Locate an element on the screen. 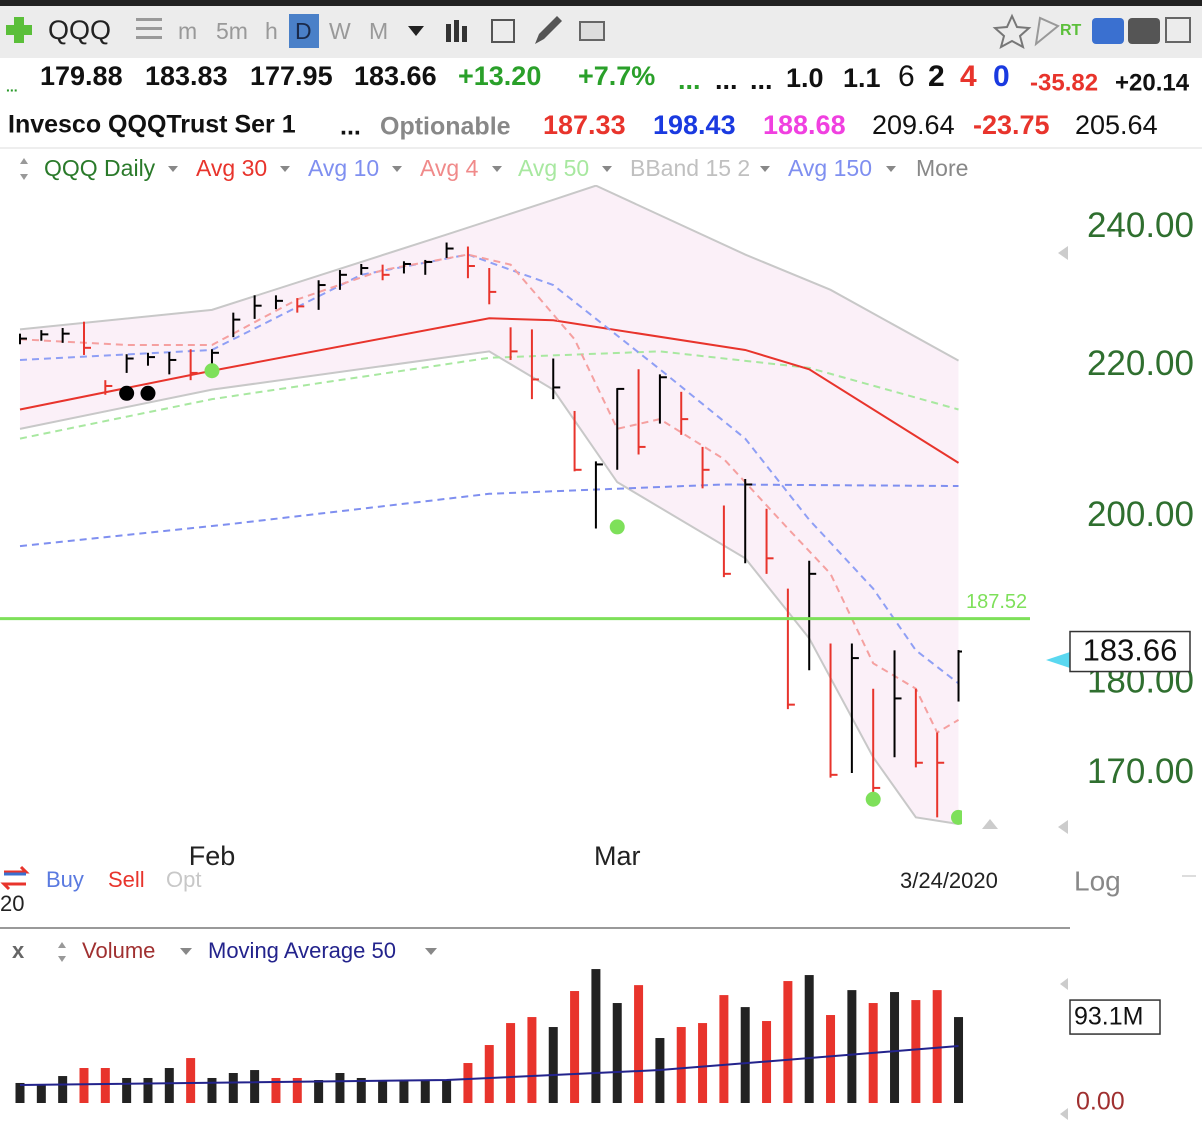 The image size is (1202, 1130). s-button is located at coordinates (1108, 31).